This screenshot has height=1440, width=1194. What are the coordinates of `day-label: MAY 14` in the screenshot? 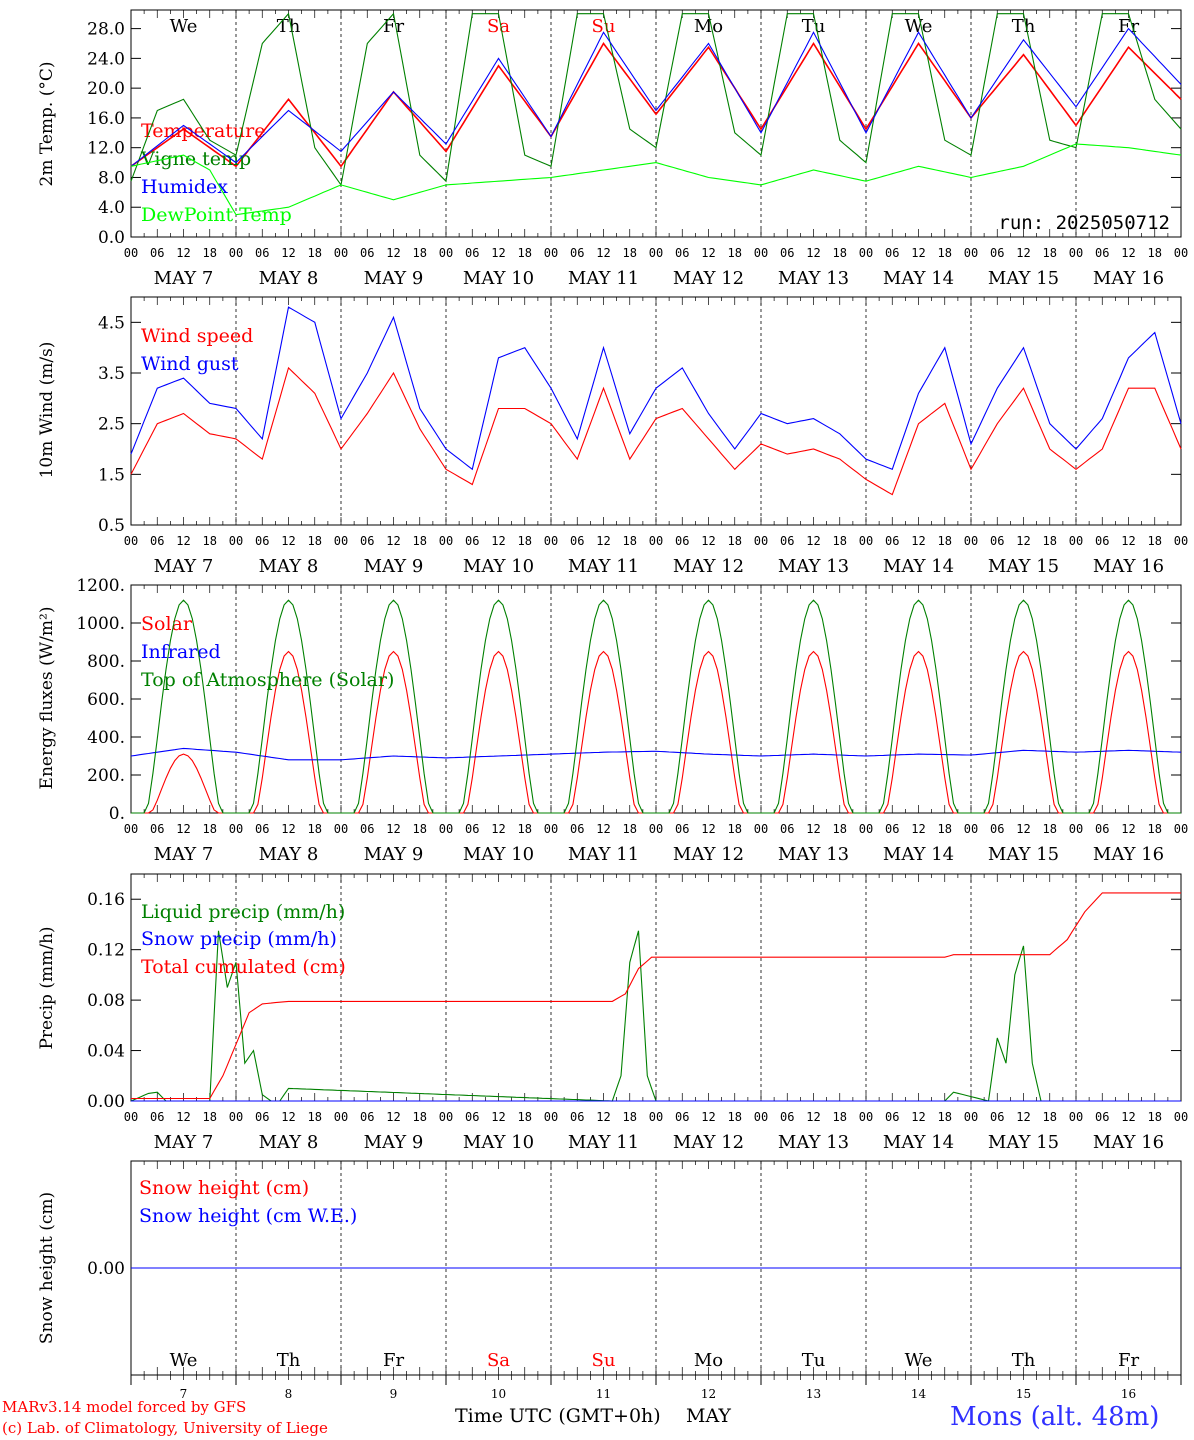 It's located at (918, 566).